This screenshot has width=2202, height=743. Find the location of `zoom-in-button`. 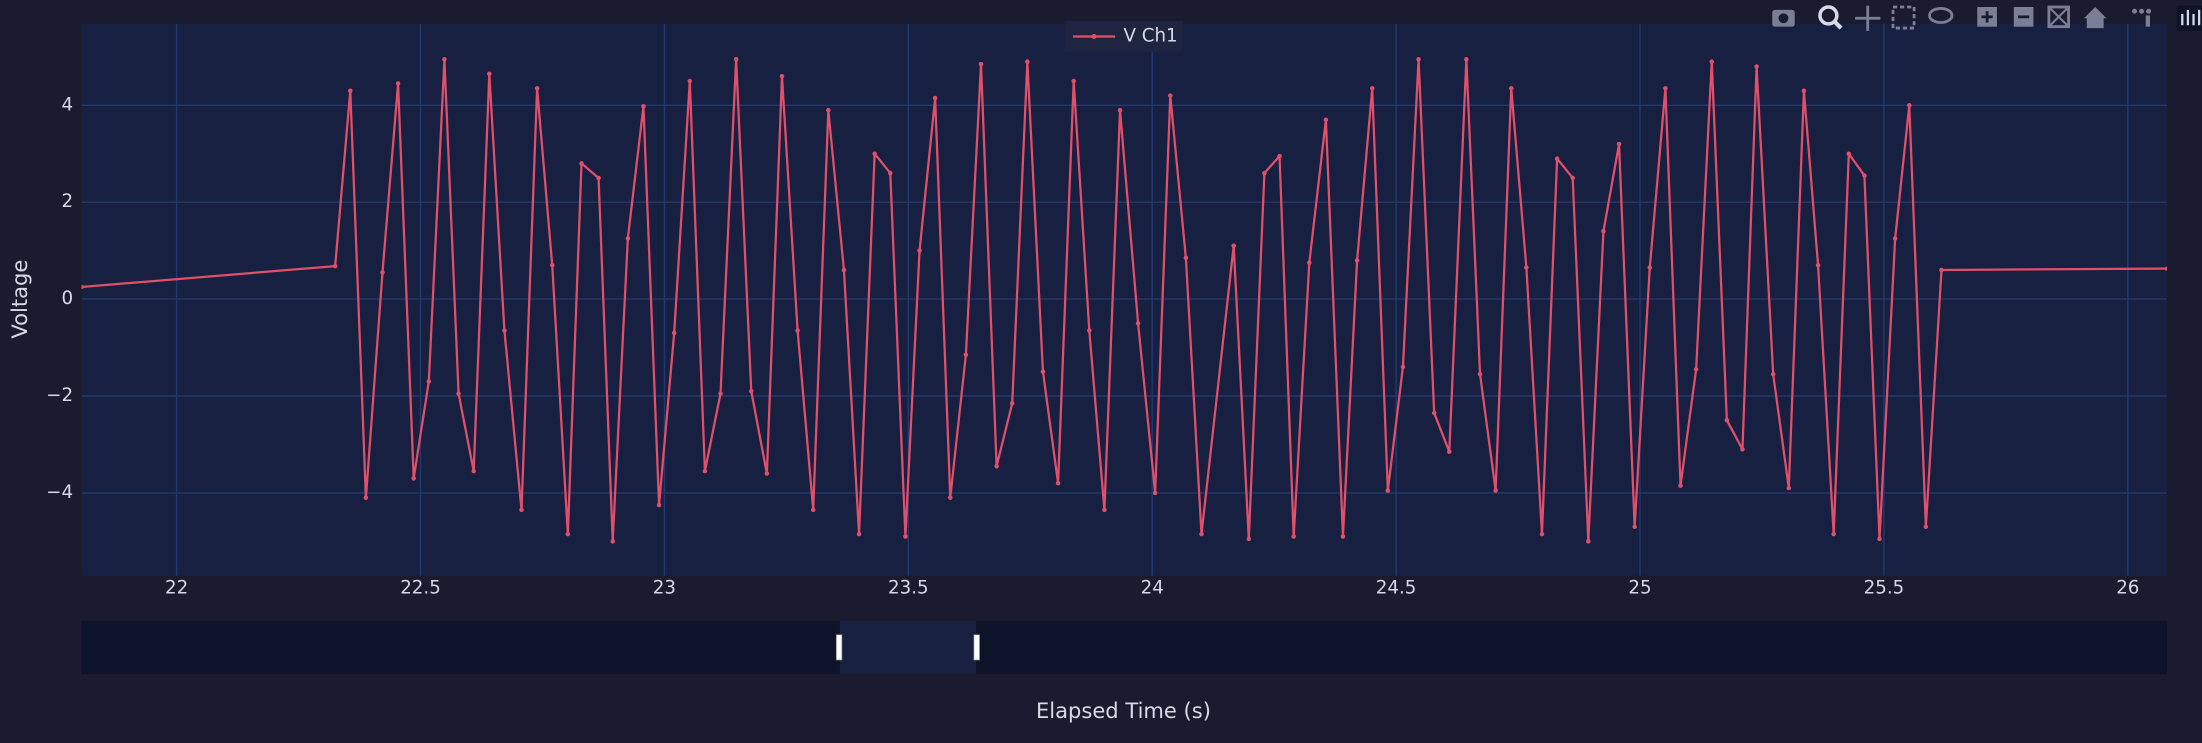

zoom-in-button is located at coordinates (1987, 17).